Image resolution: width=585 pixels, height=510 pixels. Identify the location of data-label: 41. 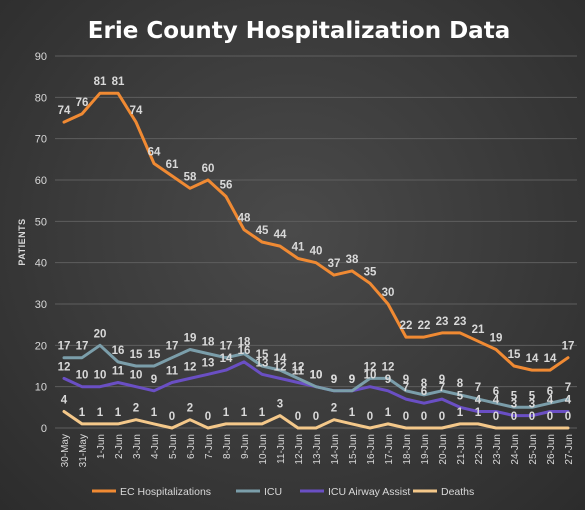
(298, 248).